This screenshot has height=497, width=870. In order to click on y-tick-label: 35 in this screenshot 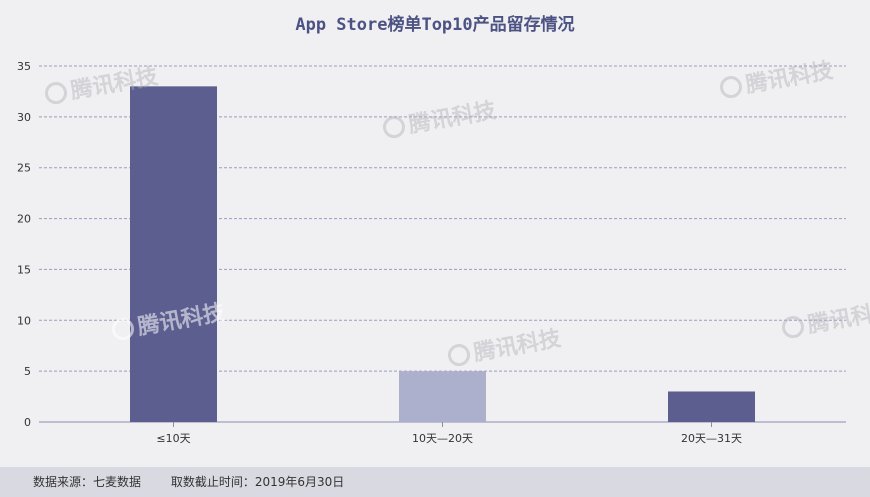, I will do `click(24, 66)`.